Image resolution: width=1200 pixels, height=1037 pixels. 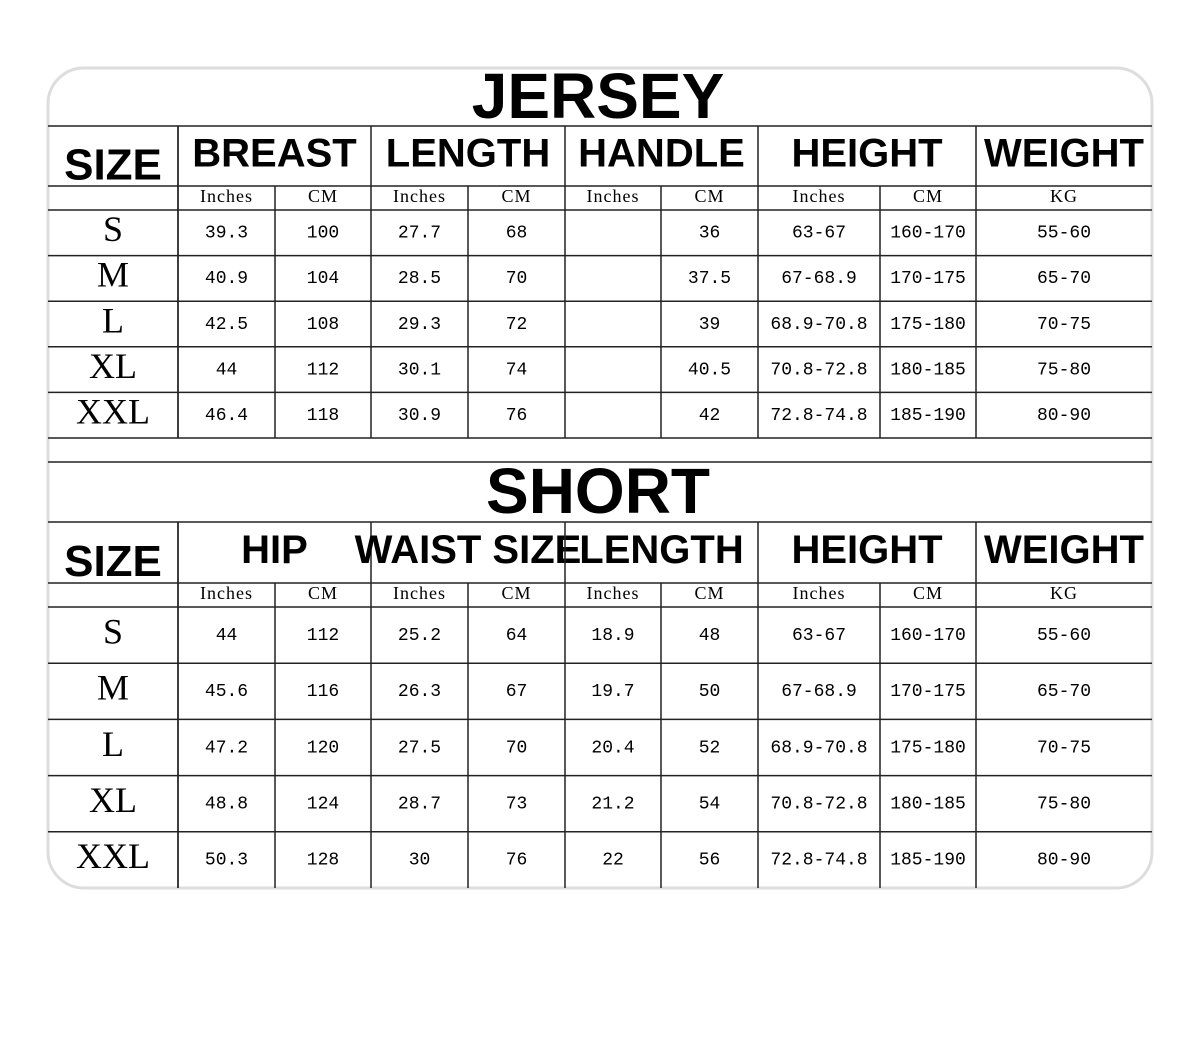 I want to click on cell: 63-67, so click(x=819, y=234).